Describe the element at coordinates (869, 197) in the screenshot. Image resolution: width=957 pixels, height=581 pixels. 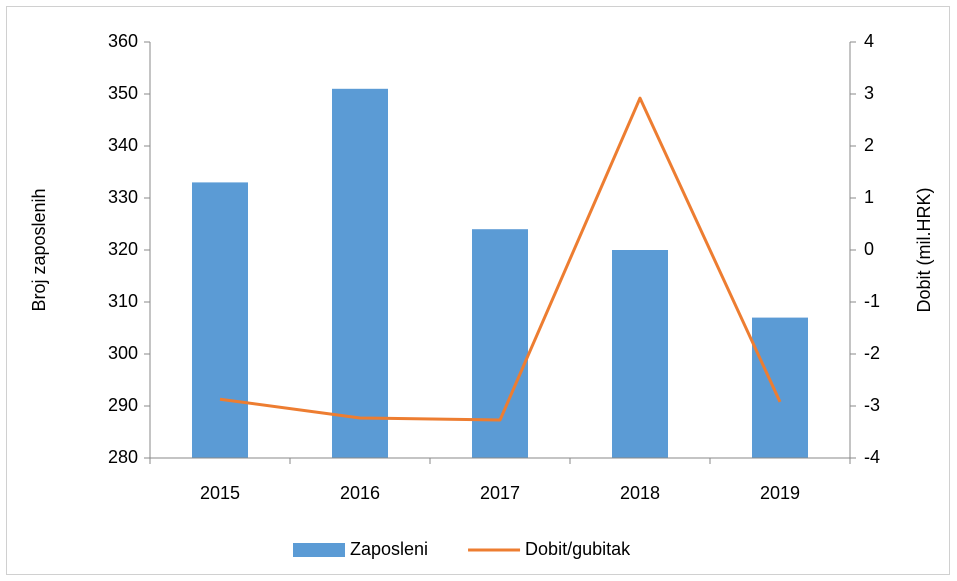
I see `y2-tick-label: 1` at that location.